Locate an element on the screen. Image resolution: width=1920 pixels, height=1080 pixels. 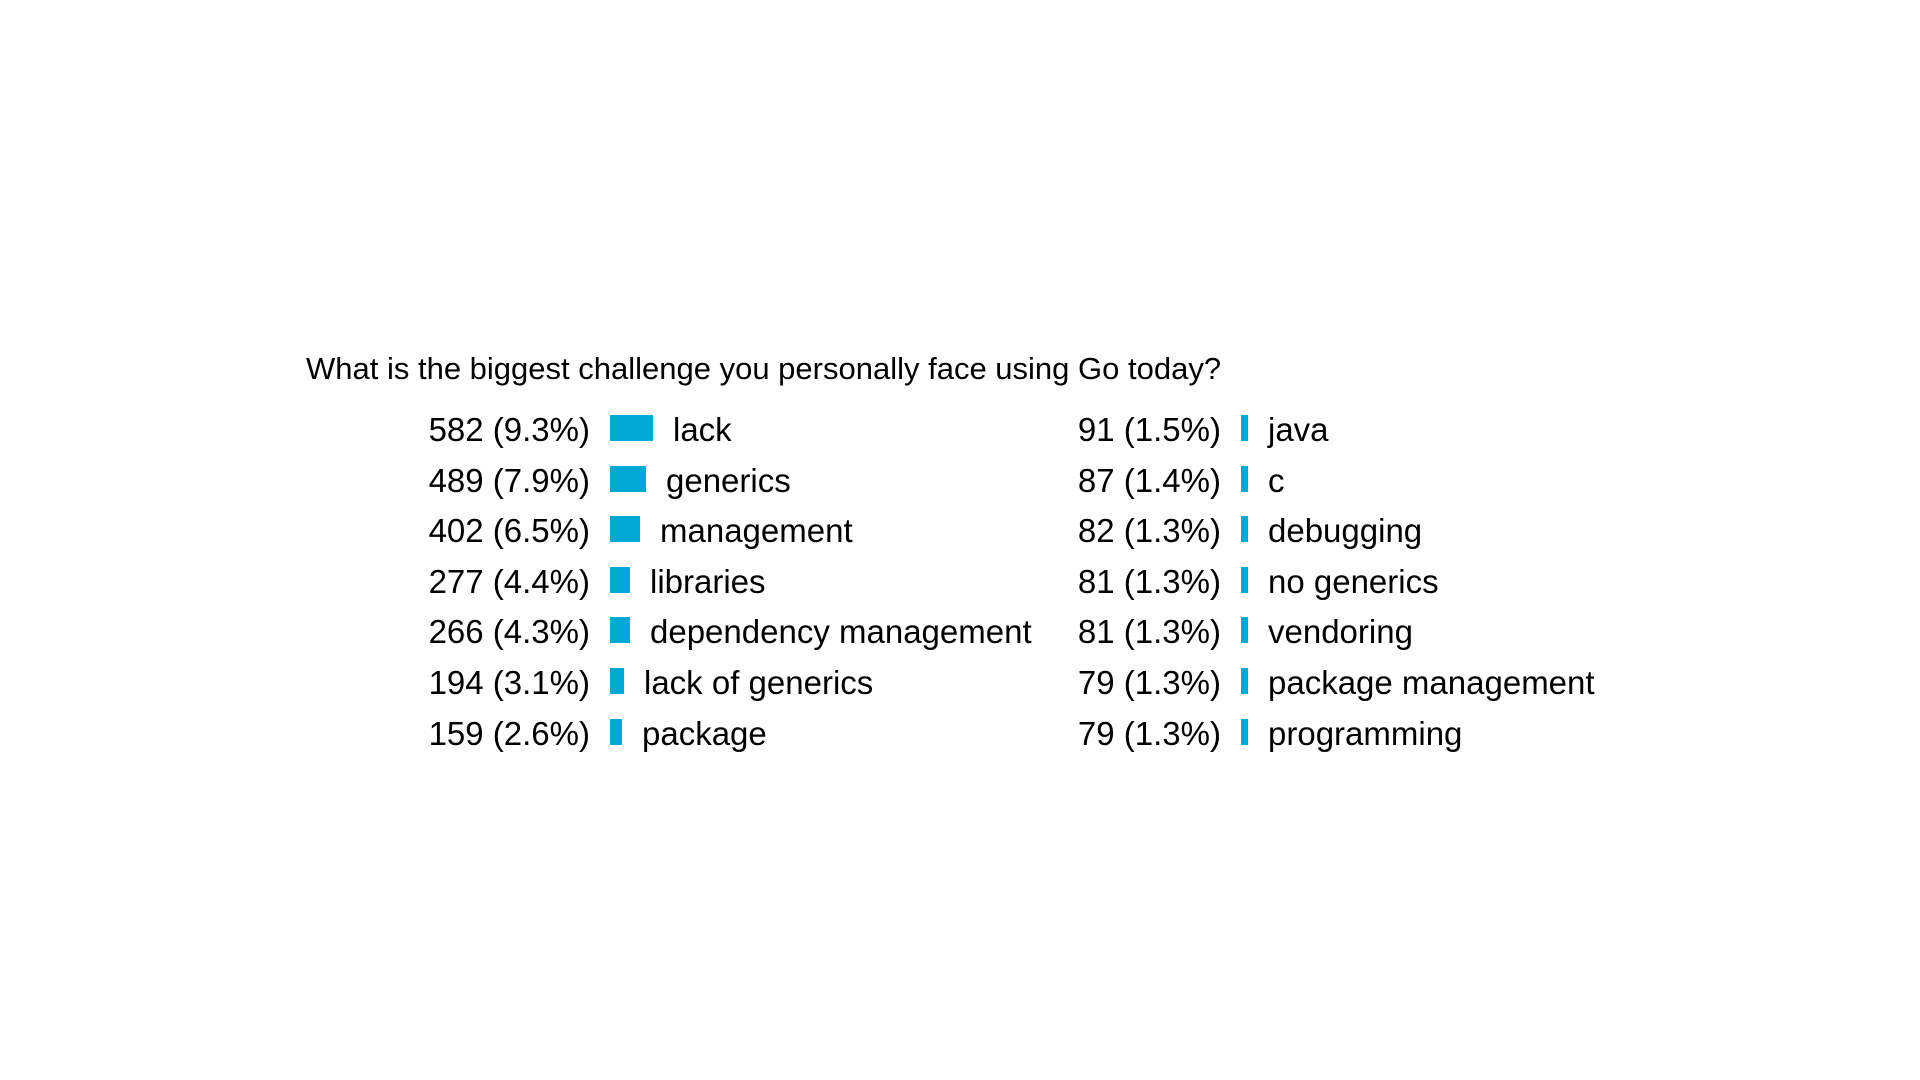
bar-category-label: management is located at coordinates (756, 531).